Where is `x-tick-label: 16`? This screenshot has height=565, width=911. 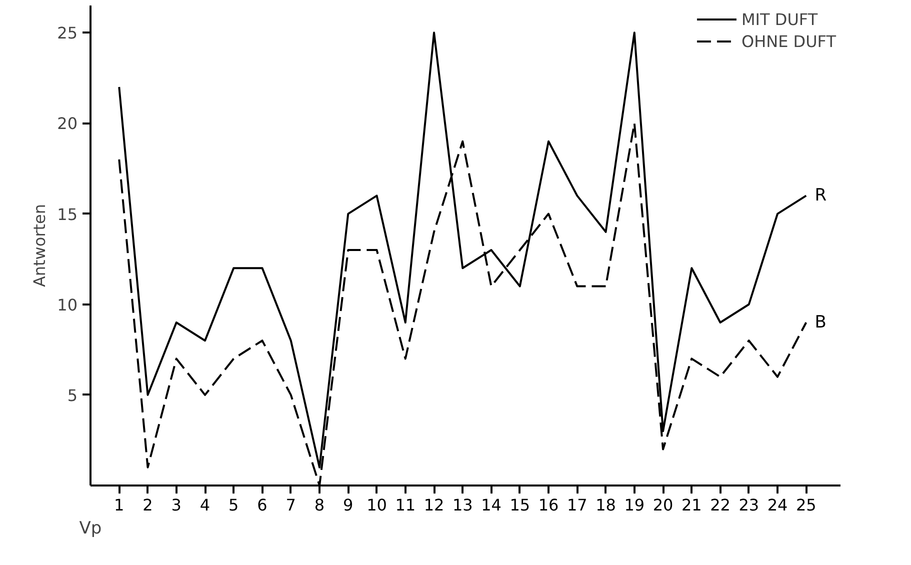
x-tick-label: 16 is located at coordinates (548, 505).